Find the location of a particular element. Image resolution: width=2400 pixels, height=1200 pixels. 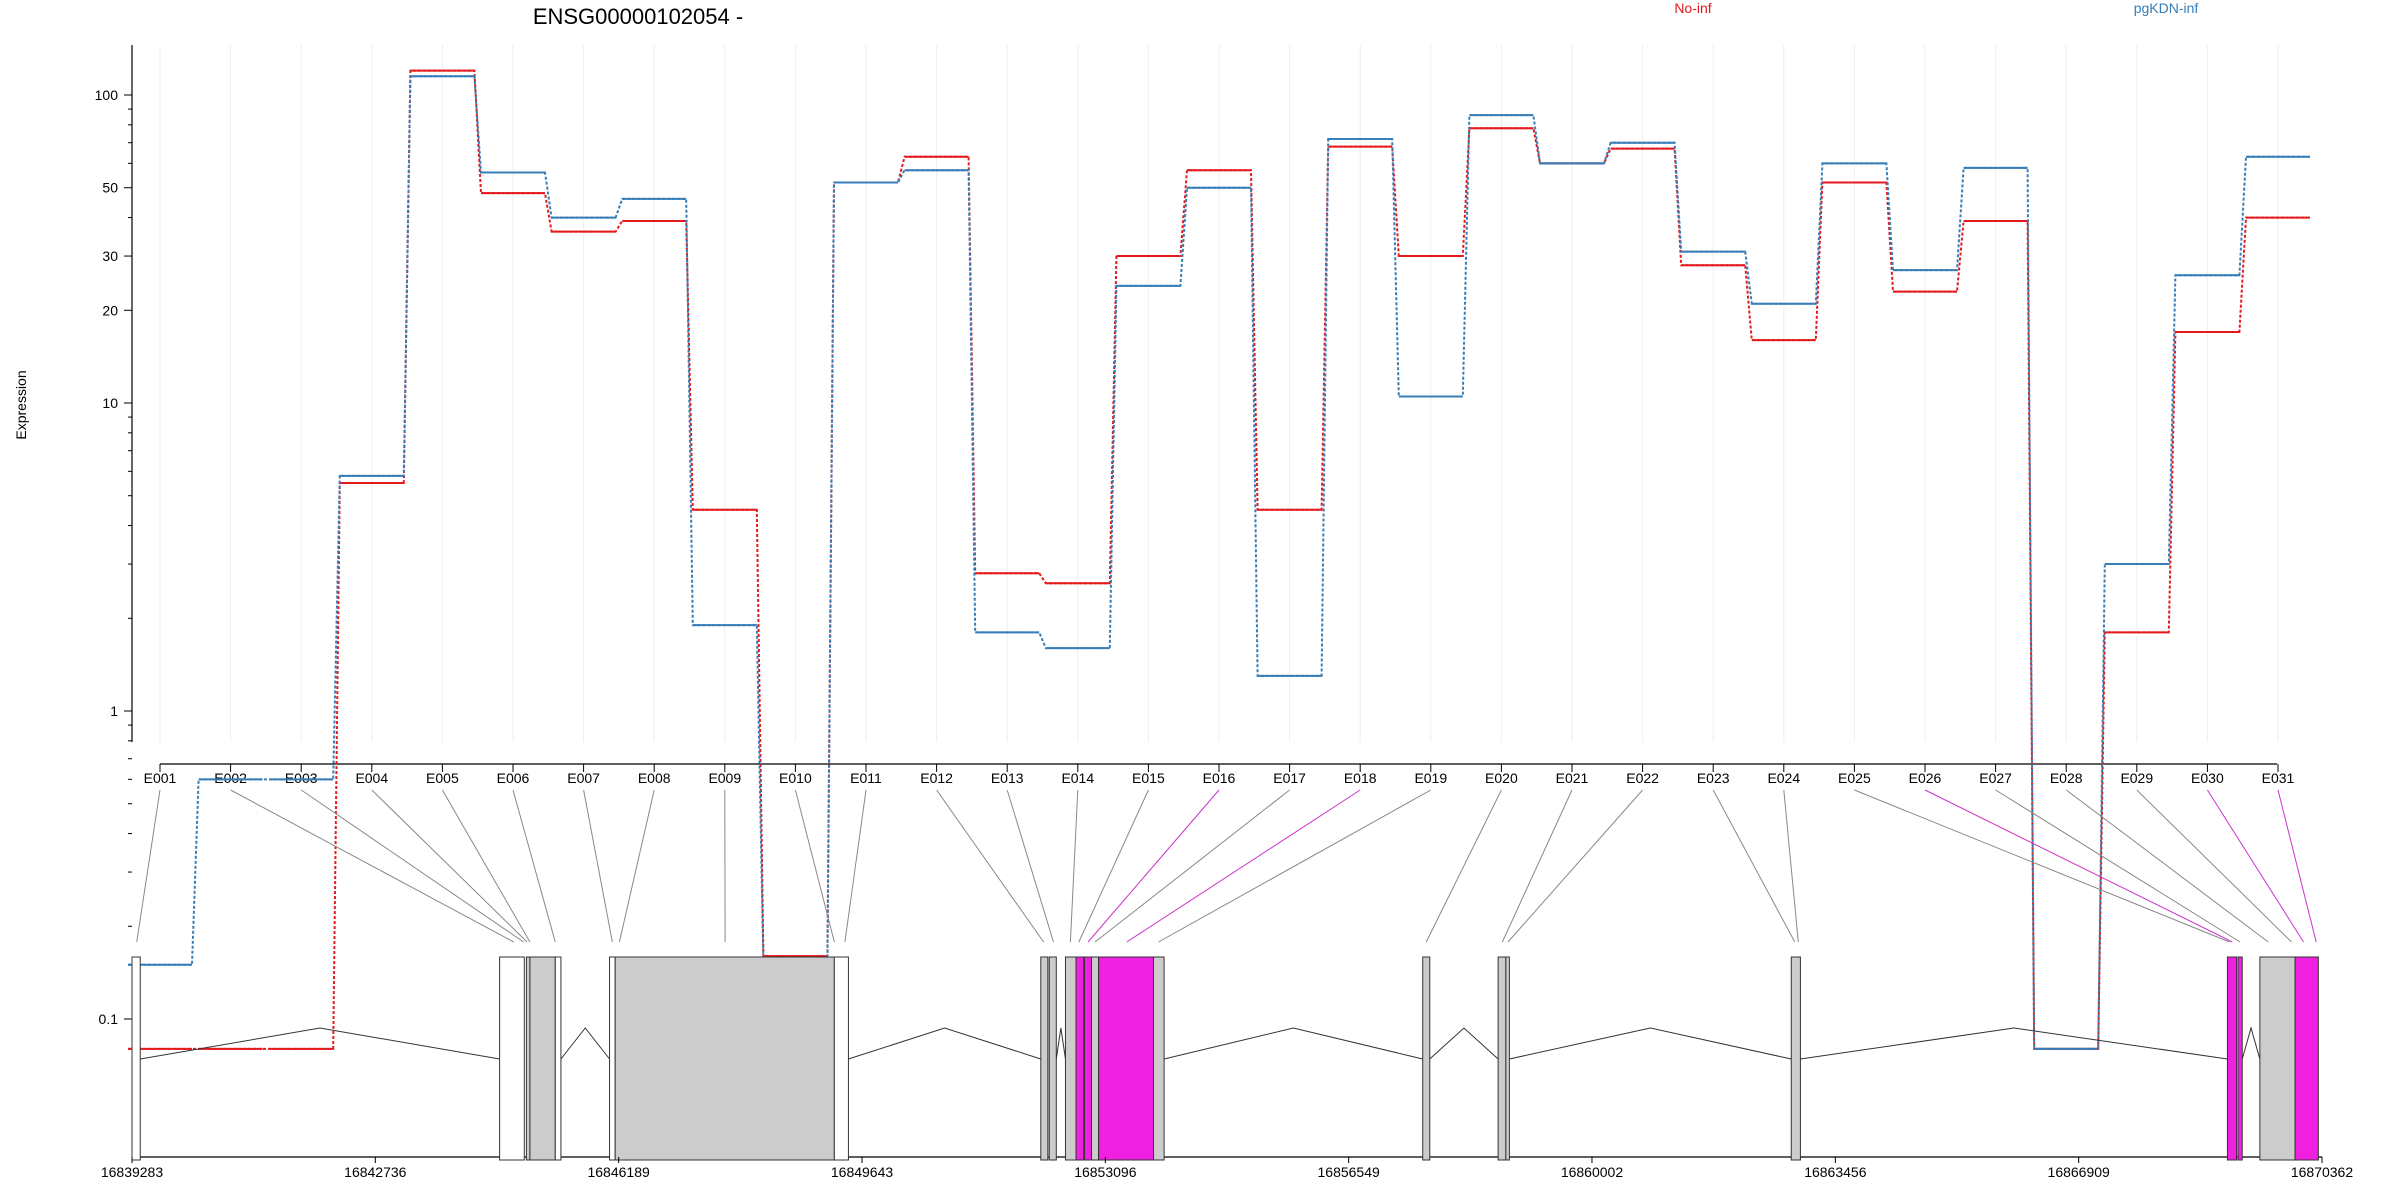

x-tick-label: E030 is located at coordinates (2207, 778).